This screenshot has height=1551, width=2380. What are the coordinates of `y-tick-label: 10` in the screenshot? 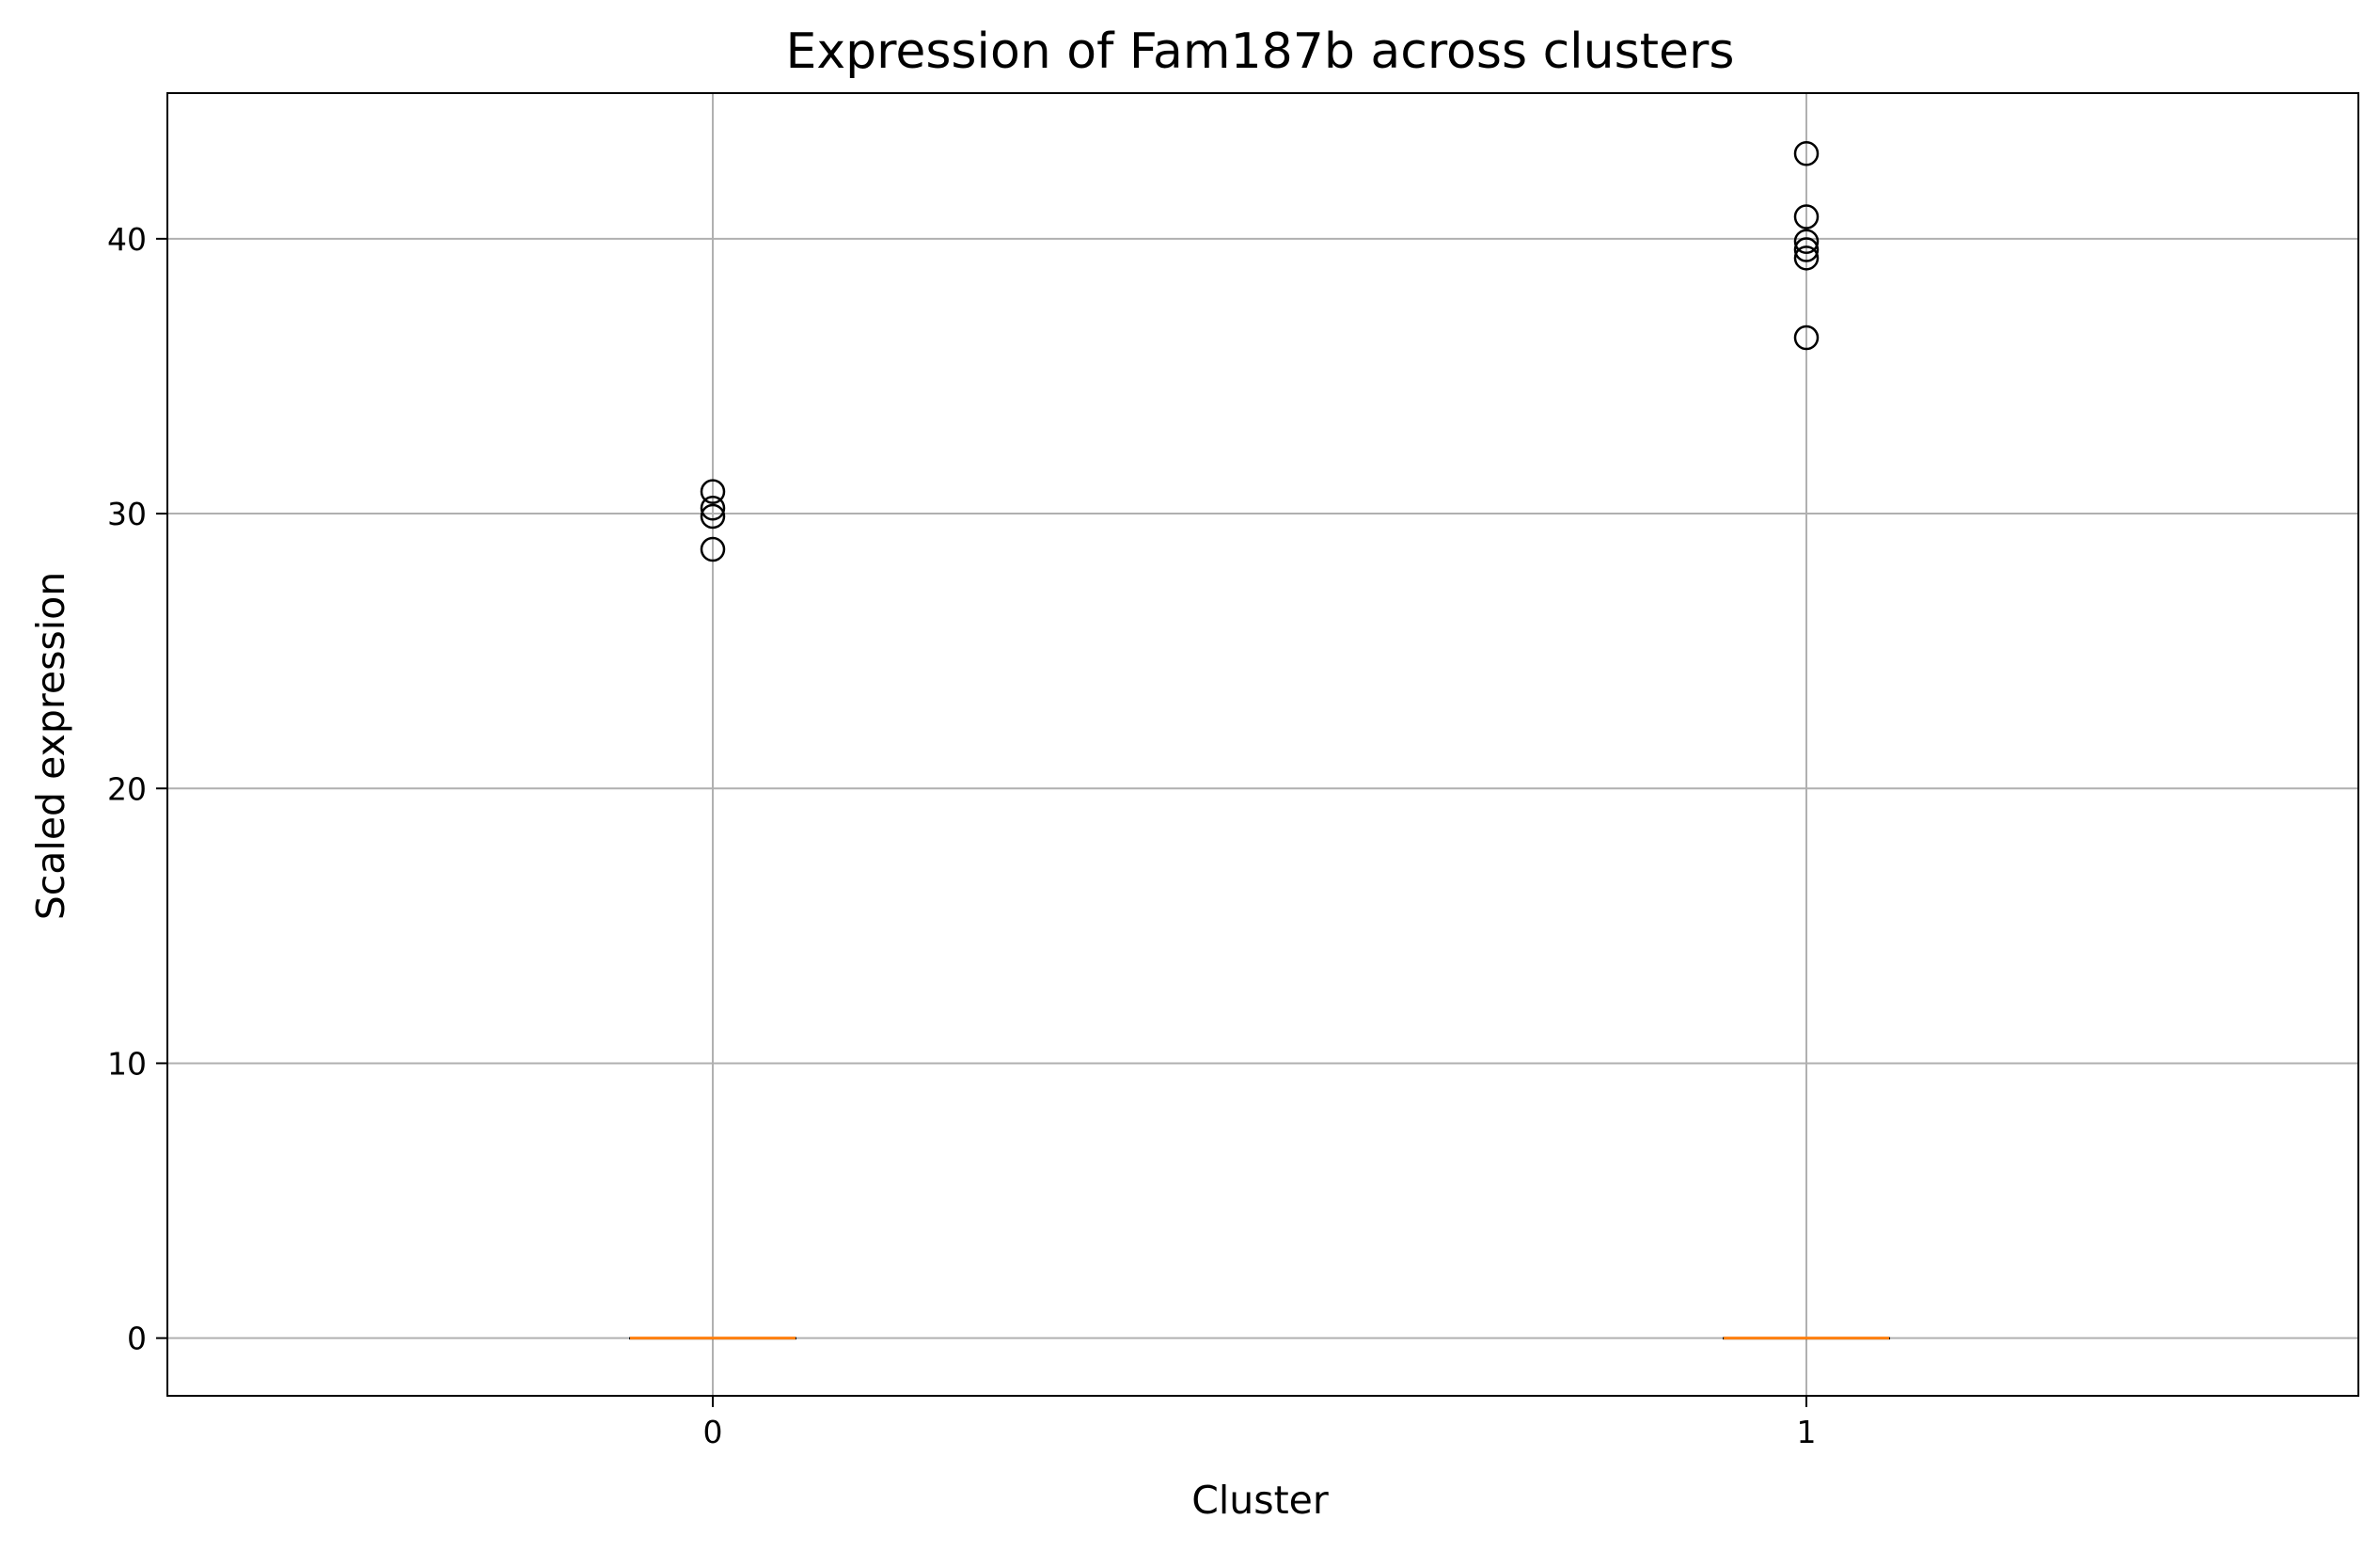 It's located at (127, 1063).